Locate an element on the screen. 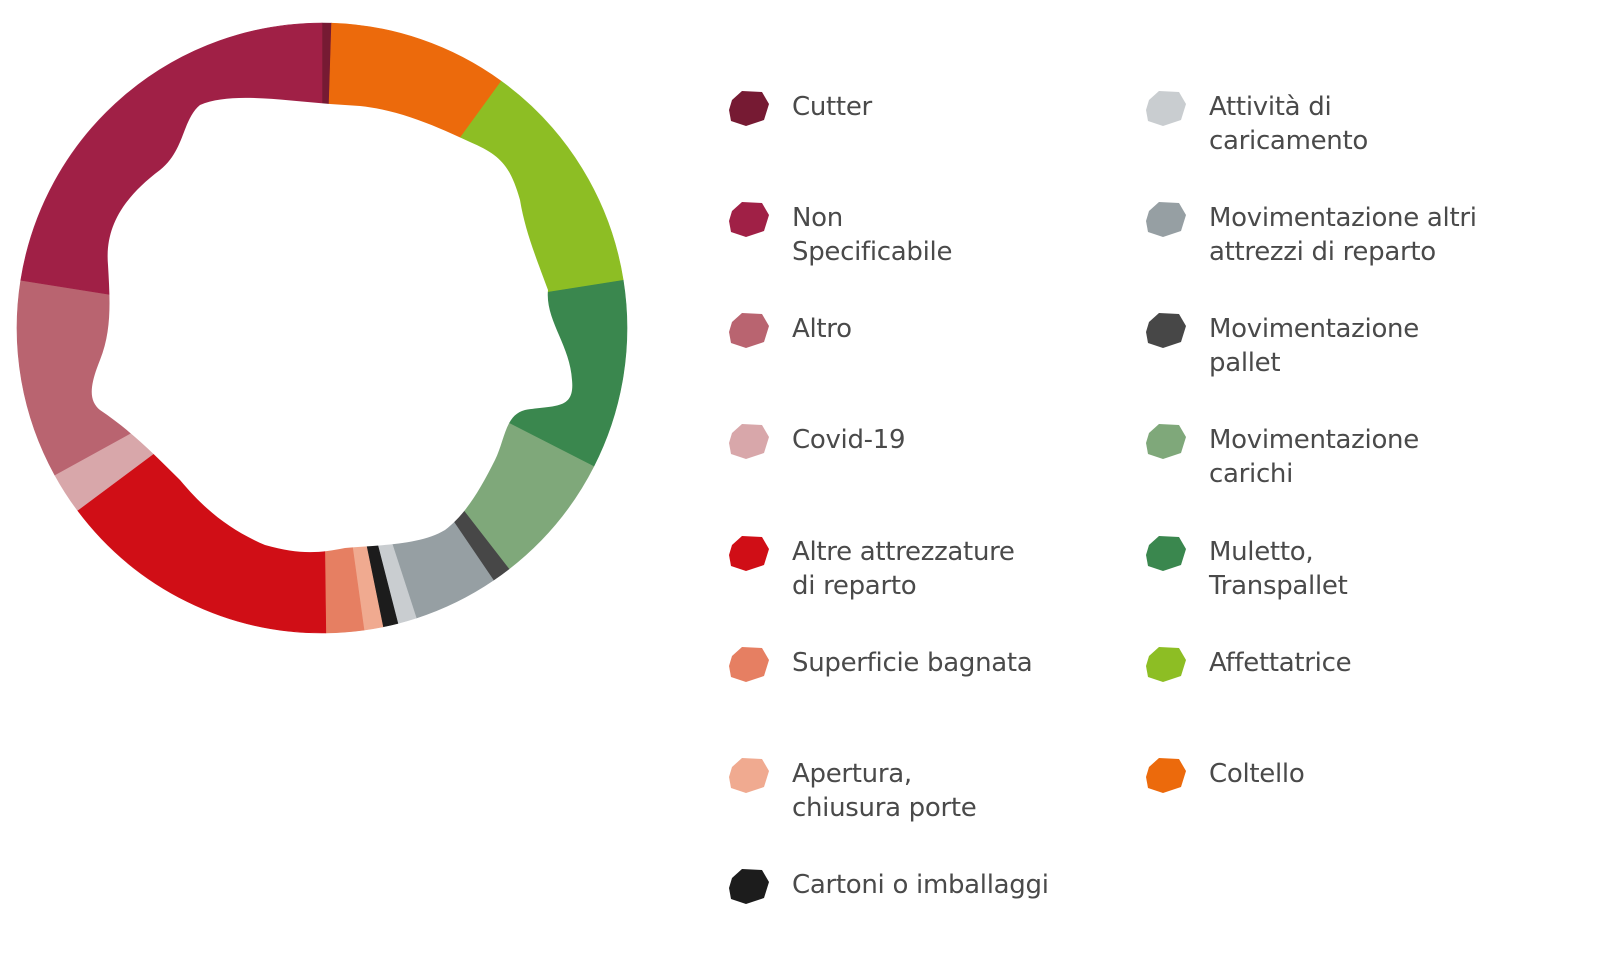  legend-item-attivita-caricamento: Attività di caricamento is located at coordinates (1256, 124).